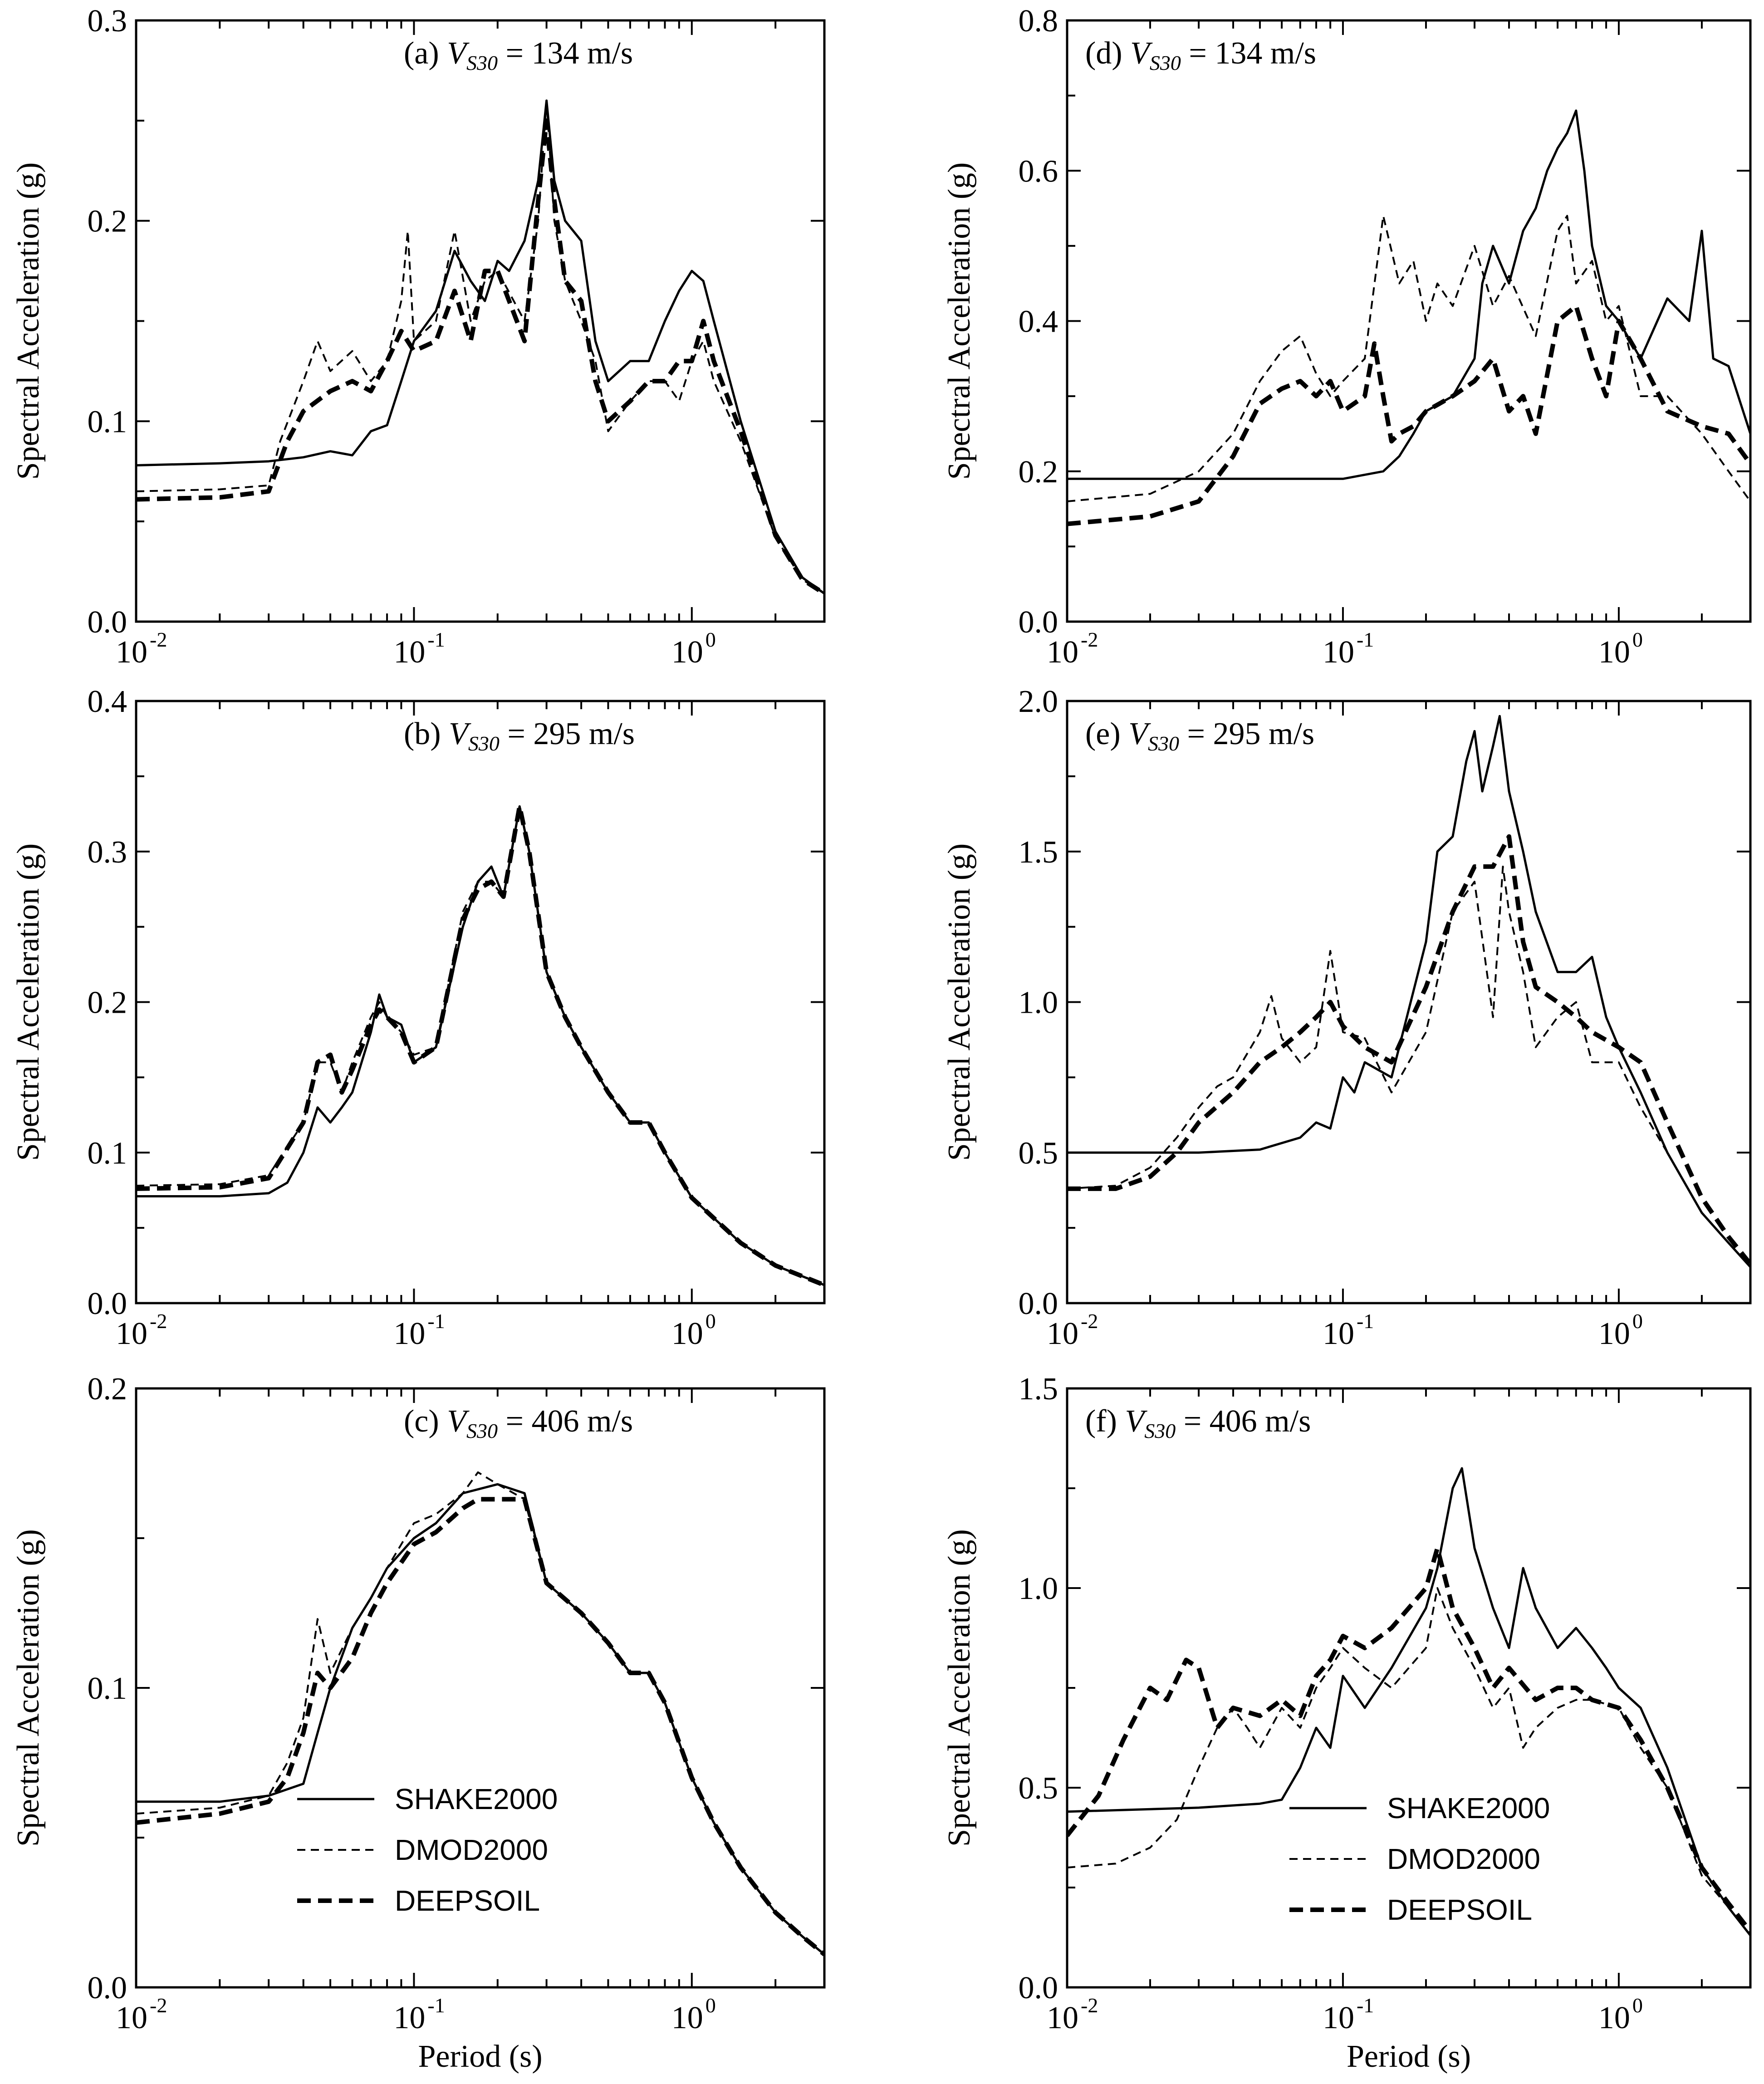 The image size is (1764, 2084). Describe the element at coordinates (425, 1421) in the screenshot. I see `panel-label: (c)` at that location.